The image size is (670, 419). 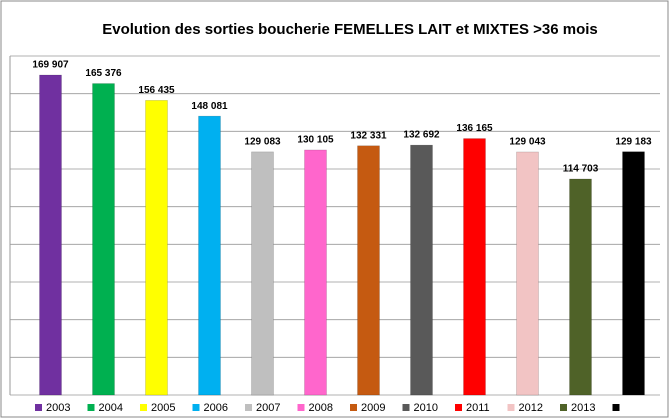 What do you see at coordinates (373, 408) in the screenshot?
I see `legend-label: 2009` at bounding box center [373, 408].